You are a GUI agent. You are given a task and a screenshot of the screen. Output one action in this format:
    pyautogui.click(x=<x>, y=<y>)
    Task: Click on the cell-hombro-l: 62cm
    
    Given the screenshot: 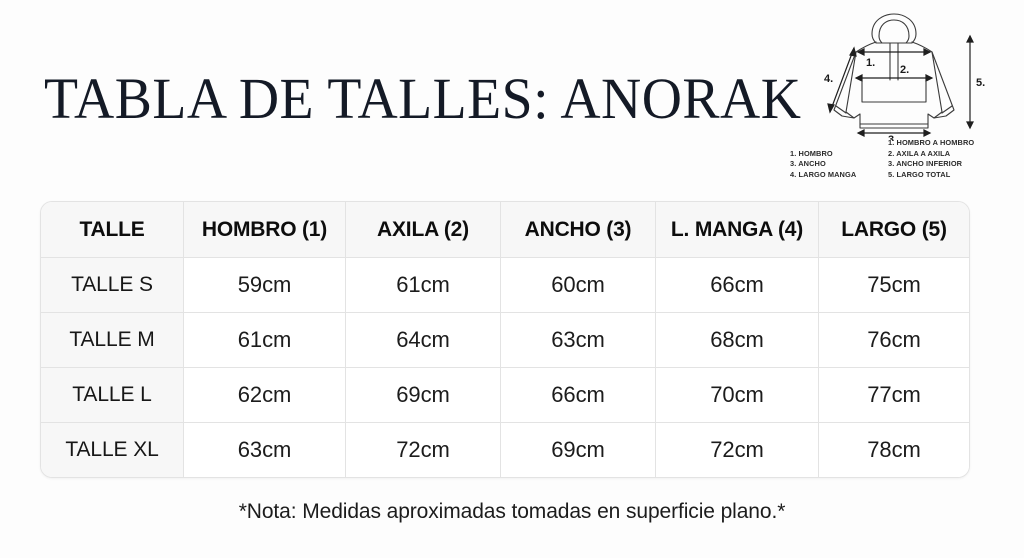 What is the action you would take?
    pyautogui.click(x=265, y=395)
    